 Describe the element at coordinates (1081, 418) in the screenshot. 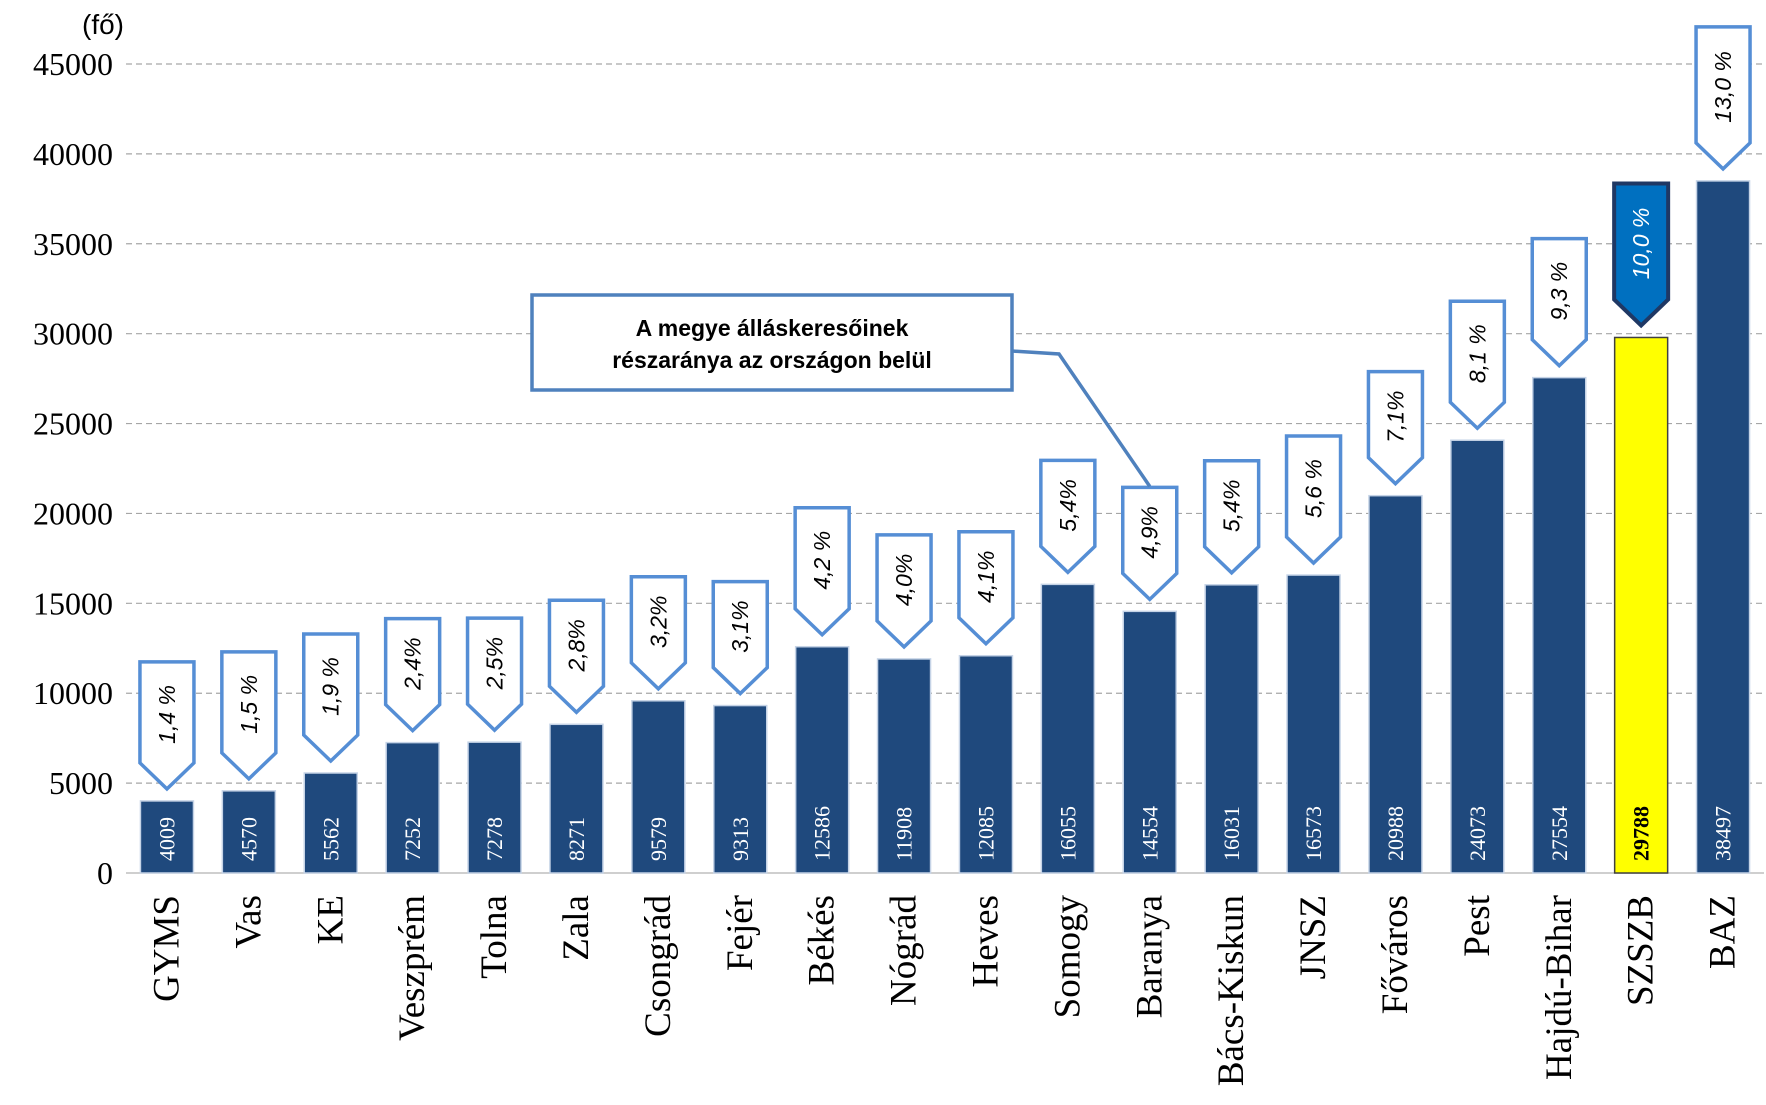

I see `annotation-leader-line` at that location.